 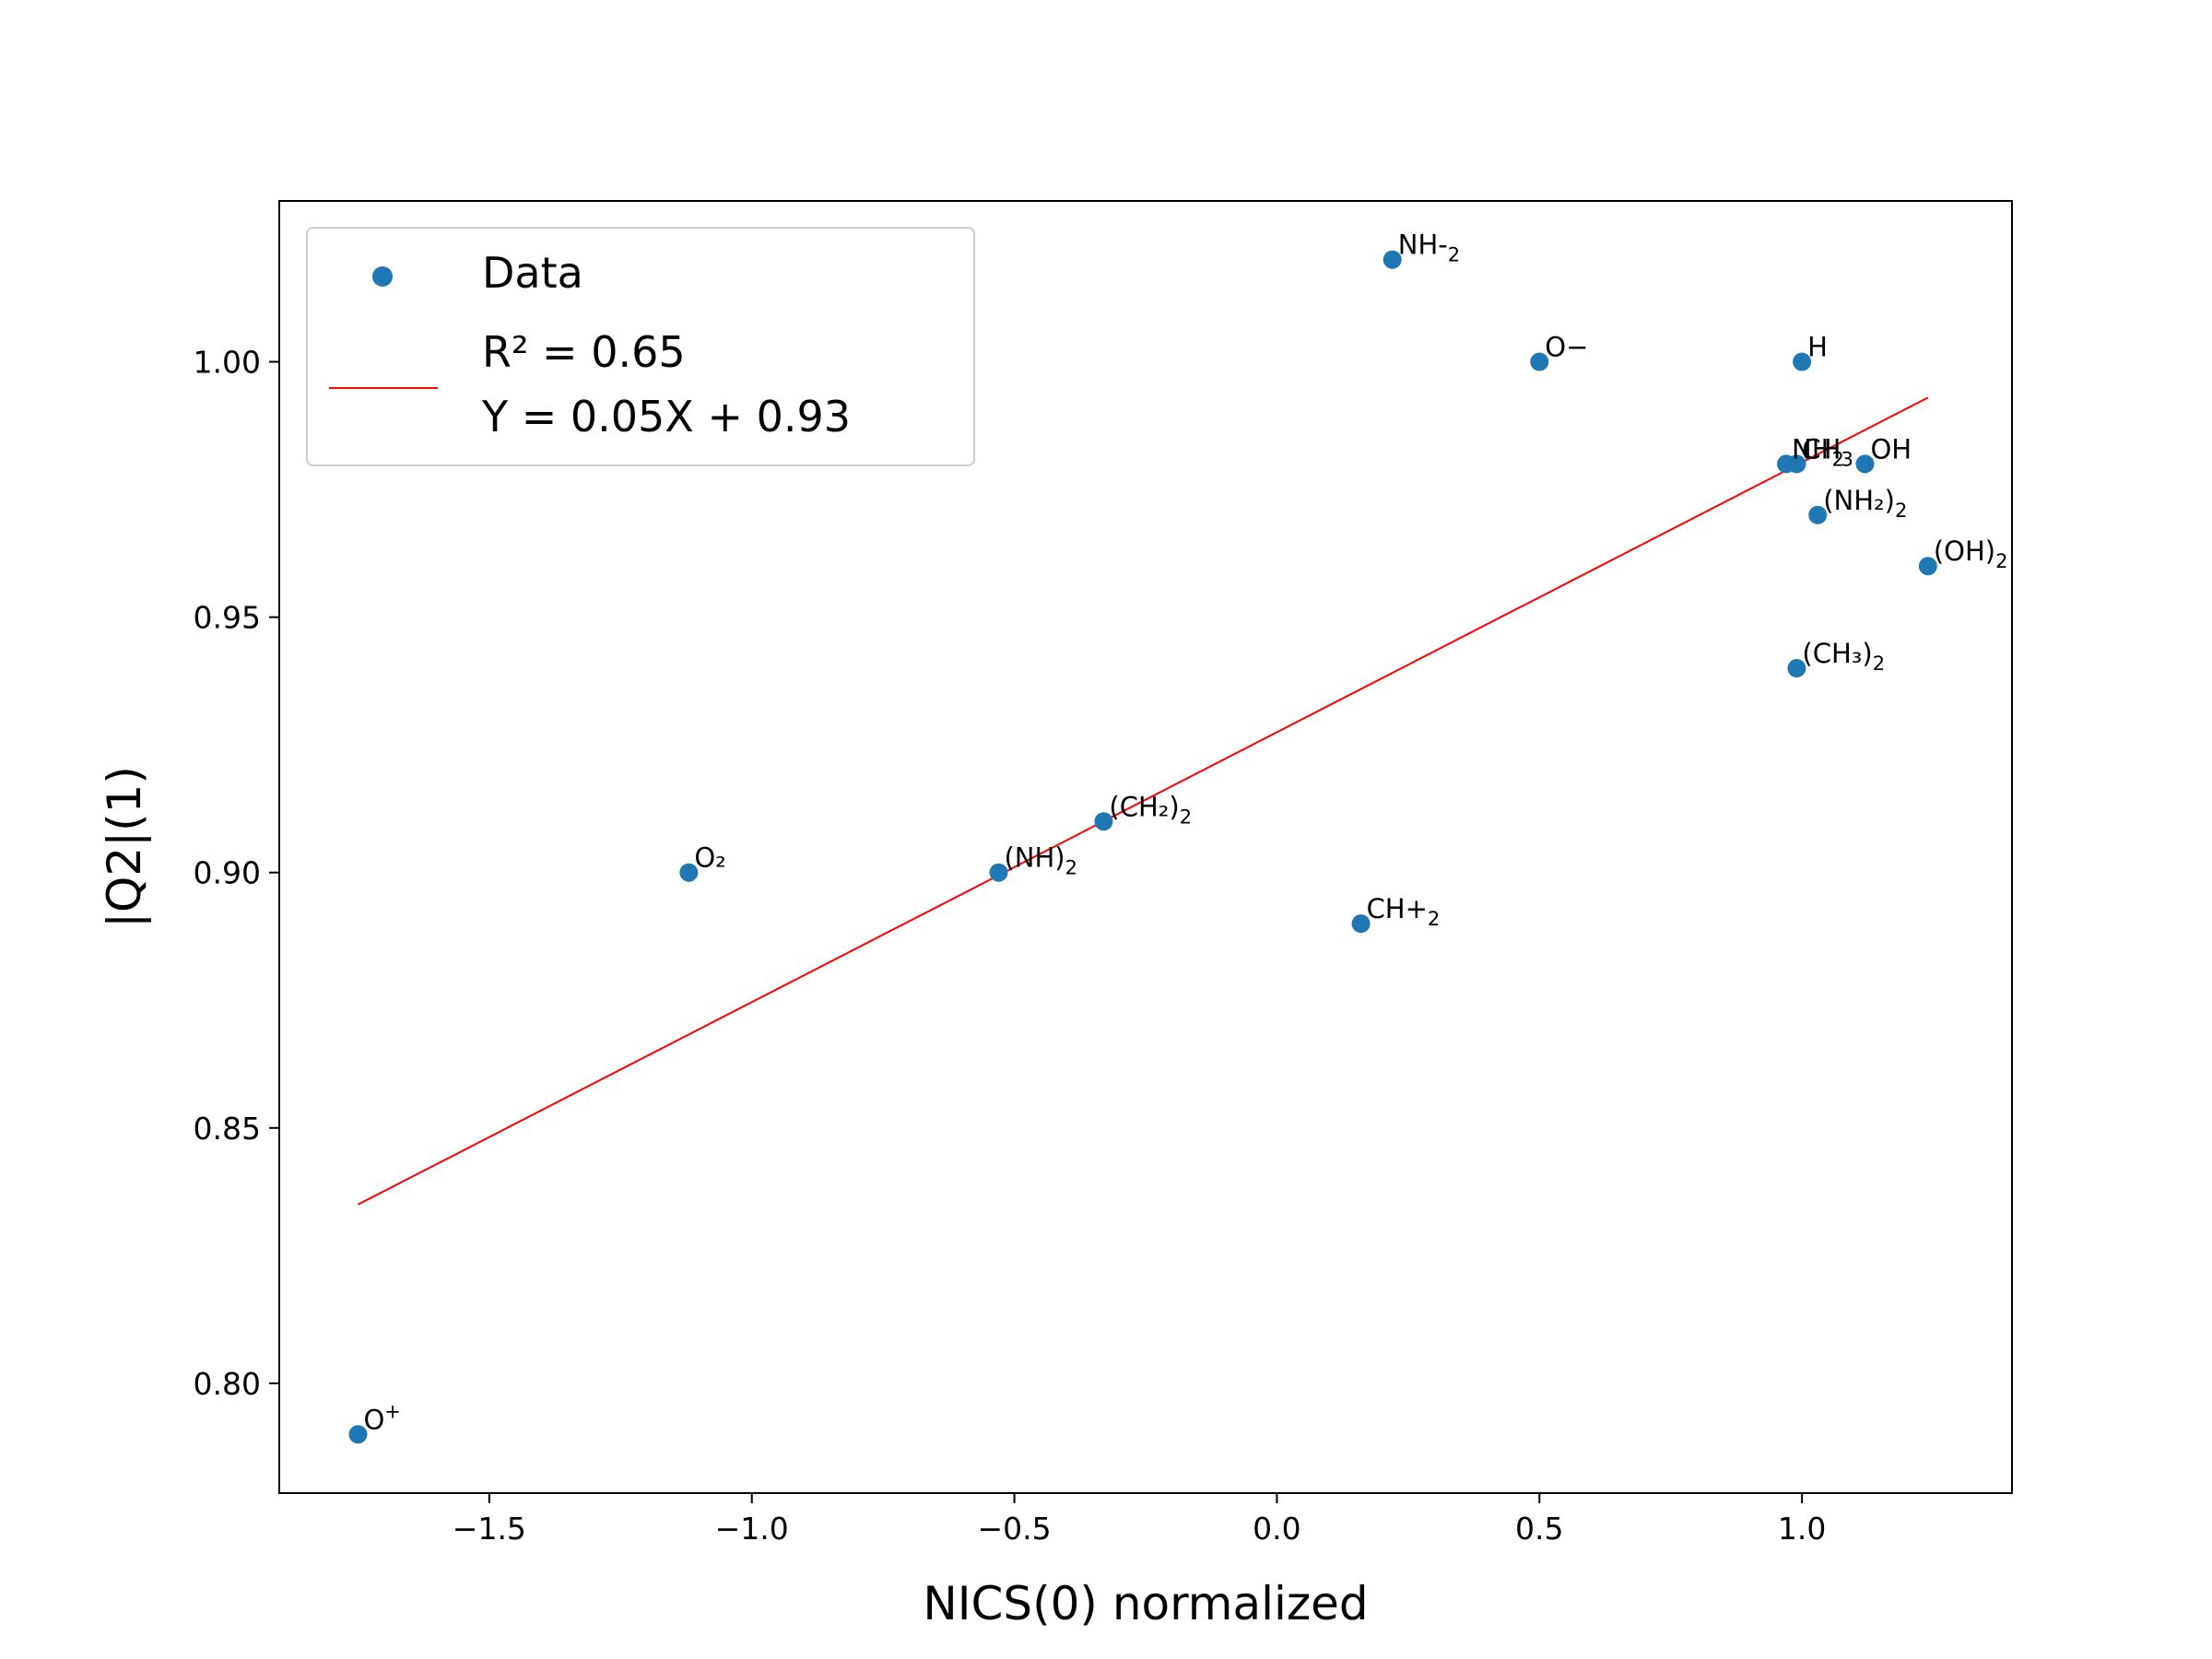 What do you see at coordinates (532, 273) in the screenshot?
I see `legend-label-data: Data` at bounding box center [532, 273].